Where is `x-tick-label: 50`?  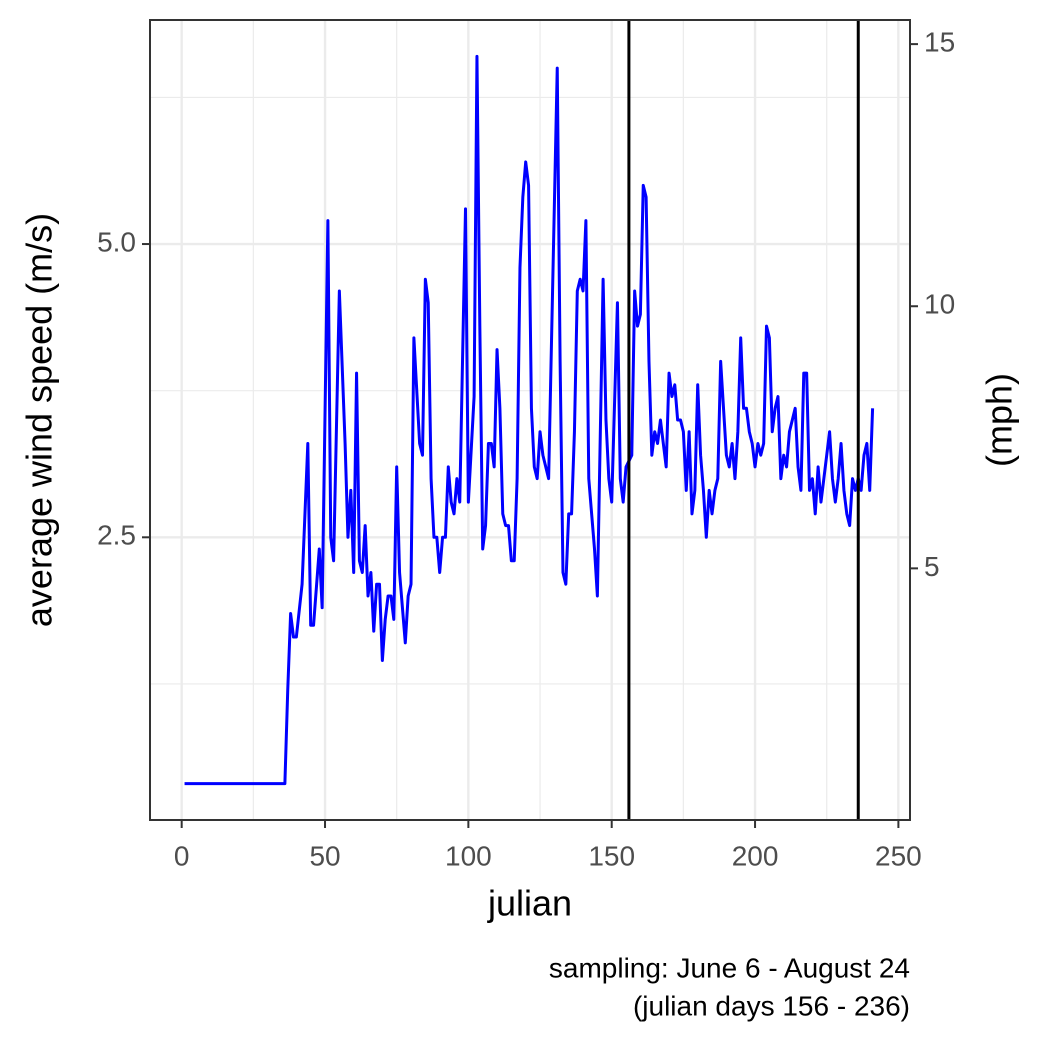
x-tick-label: 50 is located at coordinates (324, 855).